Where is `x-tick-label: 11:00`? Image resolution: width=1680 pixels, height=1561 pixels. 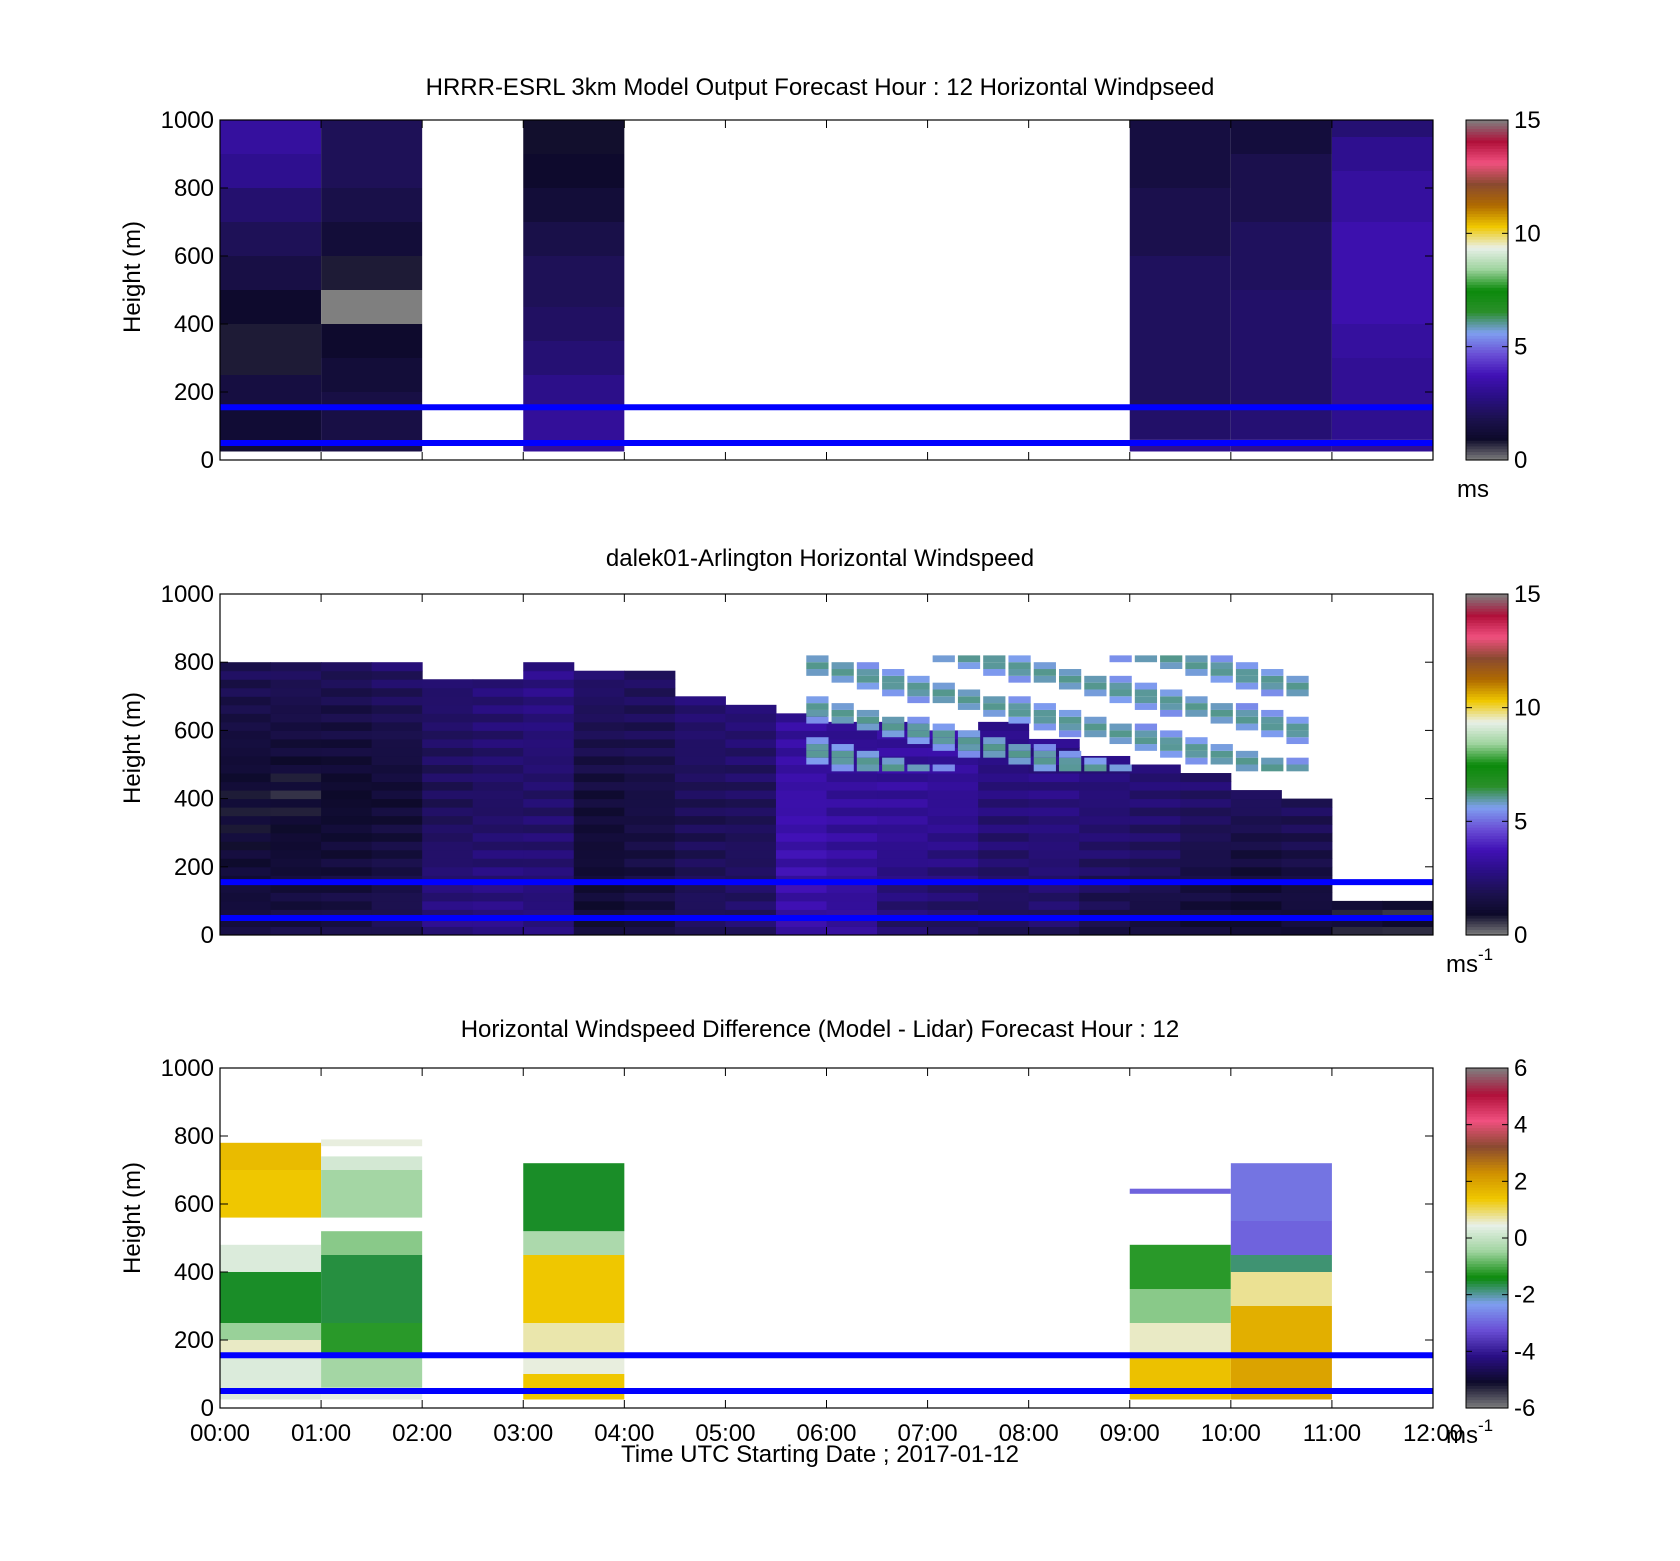 x-tick-label: 11:00 is located at coordinates (1332, 1433).